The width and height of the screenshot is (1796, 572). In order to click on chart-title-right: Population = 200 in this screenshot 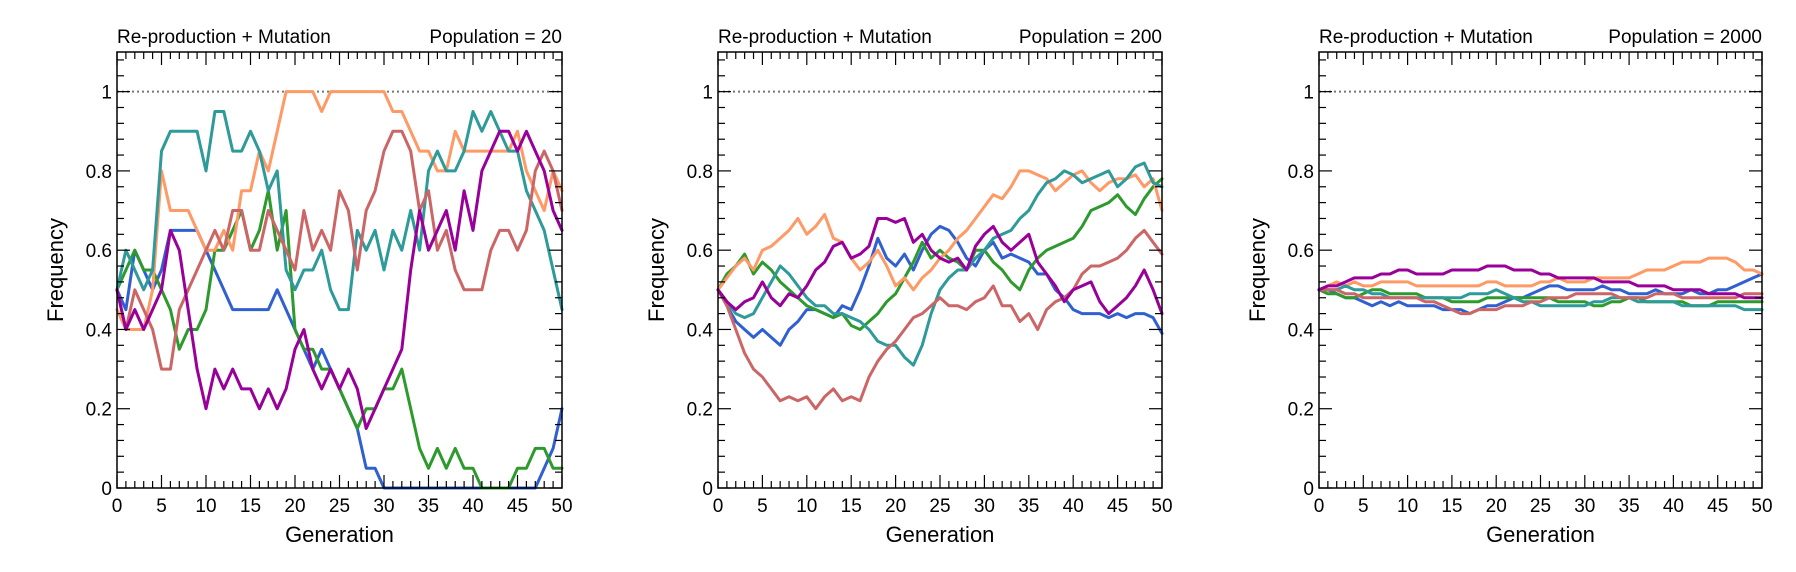, I will do `click(1090, 37)`.